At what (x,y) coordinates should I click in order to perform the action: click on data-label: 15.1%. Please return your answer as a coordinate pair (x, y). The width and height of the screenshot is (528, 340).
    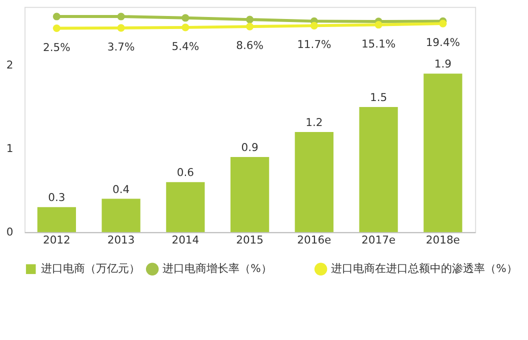
    Looking at the image, I should click on (378, 43).